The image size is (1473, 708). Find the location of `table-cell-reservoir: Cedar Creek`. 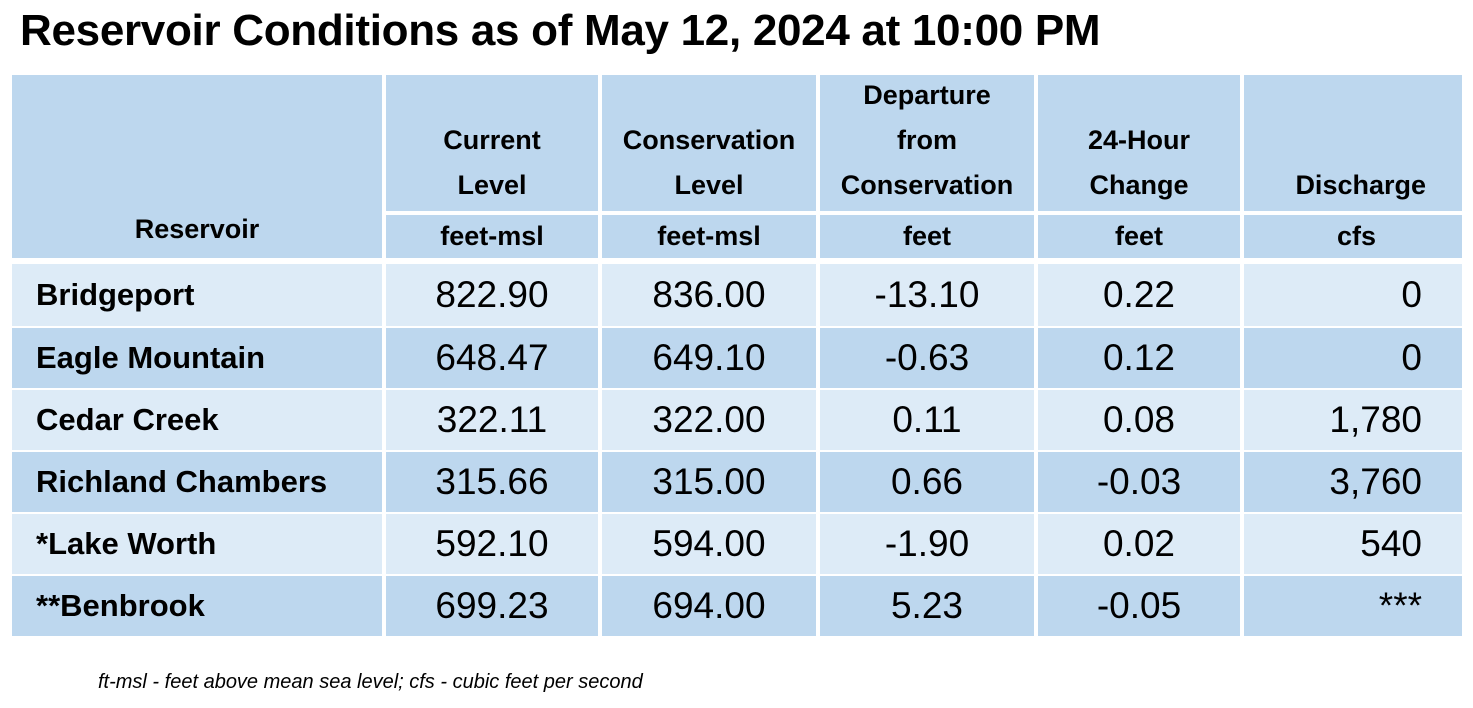

table-cell-reservoir: Cedar Creek is located at coordinates (197, 420).